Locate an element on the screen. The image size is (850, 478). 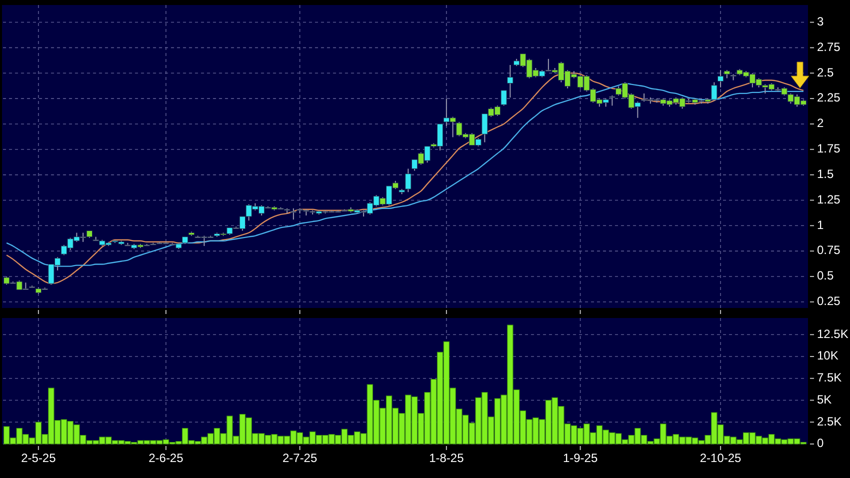
x-tick-label: 2-10-25 is located at coordinates (721, 458).